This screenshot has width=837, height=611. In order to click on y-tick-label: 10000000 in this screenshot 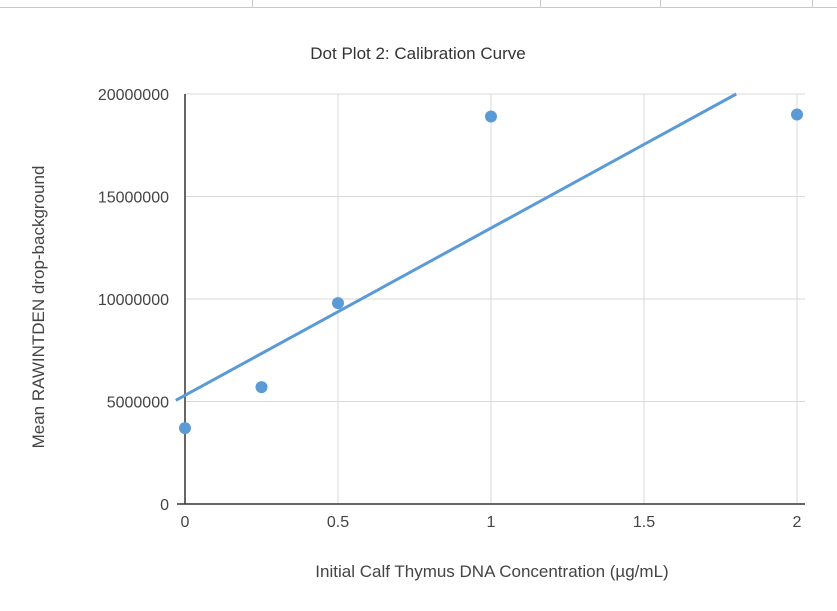, I will do `click(133, 300)`.